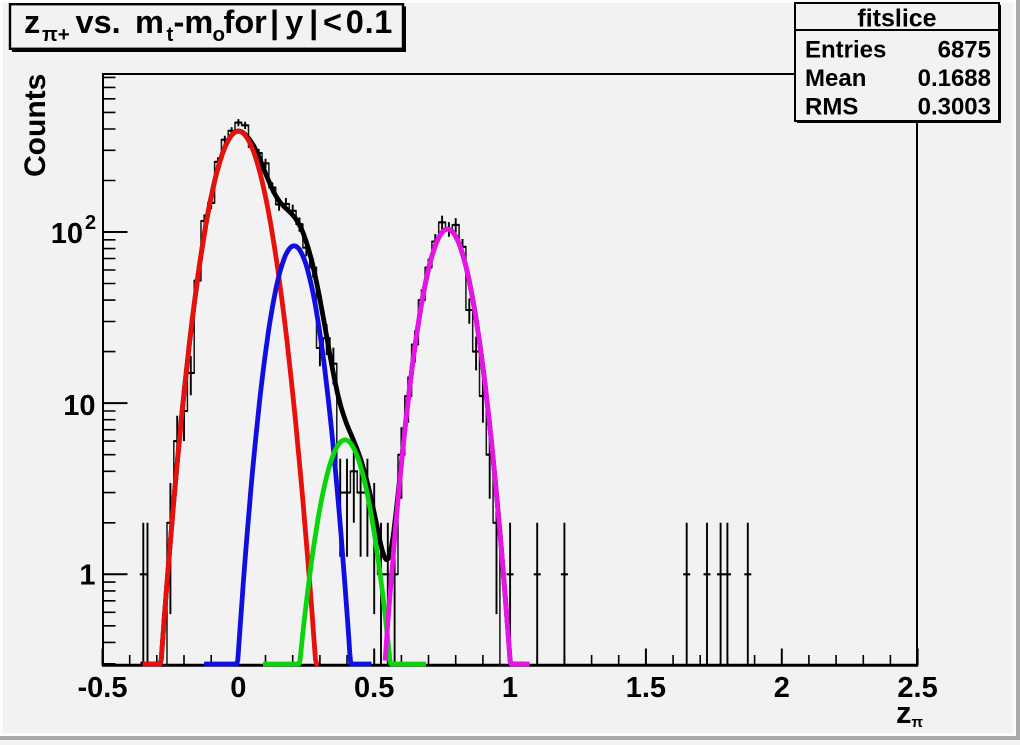  Describe the element at coordinates (845, 50) in the screenshot. I see `svg-text: Entries` at that location.